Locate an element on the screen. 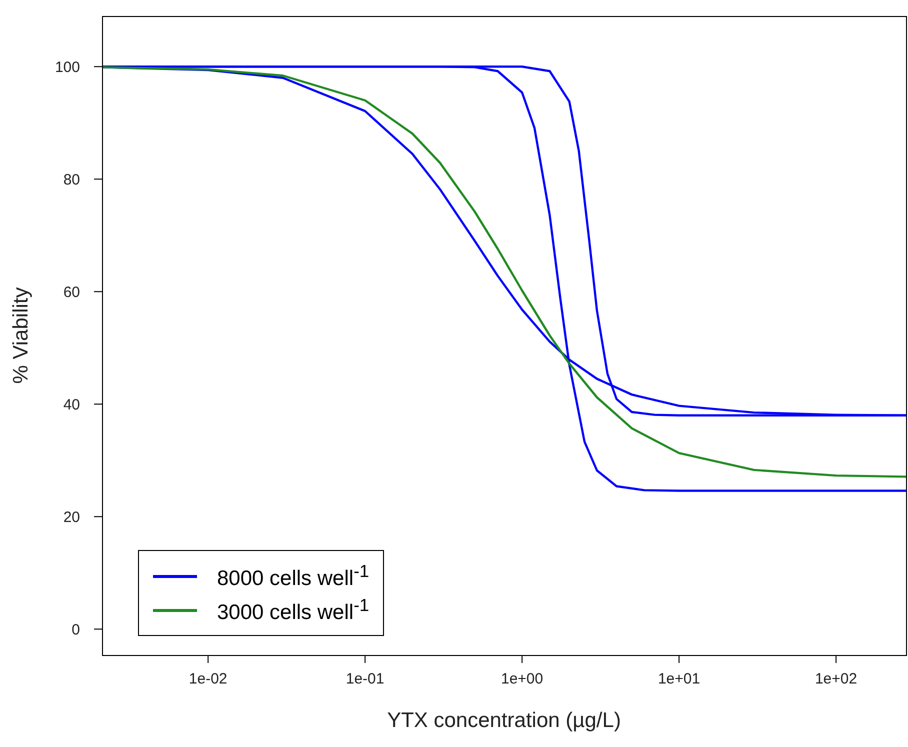 This screenshot has width=908, height=747. y-tick-label: 60 is located at coordinates (71, 292).